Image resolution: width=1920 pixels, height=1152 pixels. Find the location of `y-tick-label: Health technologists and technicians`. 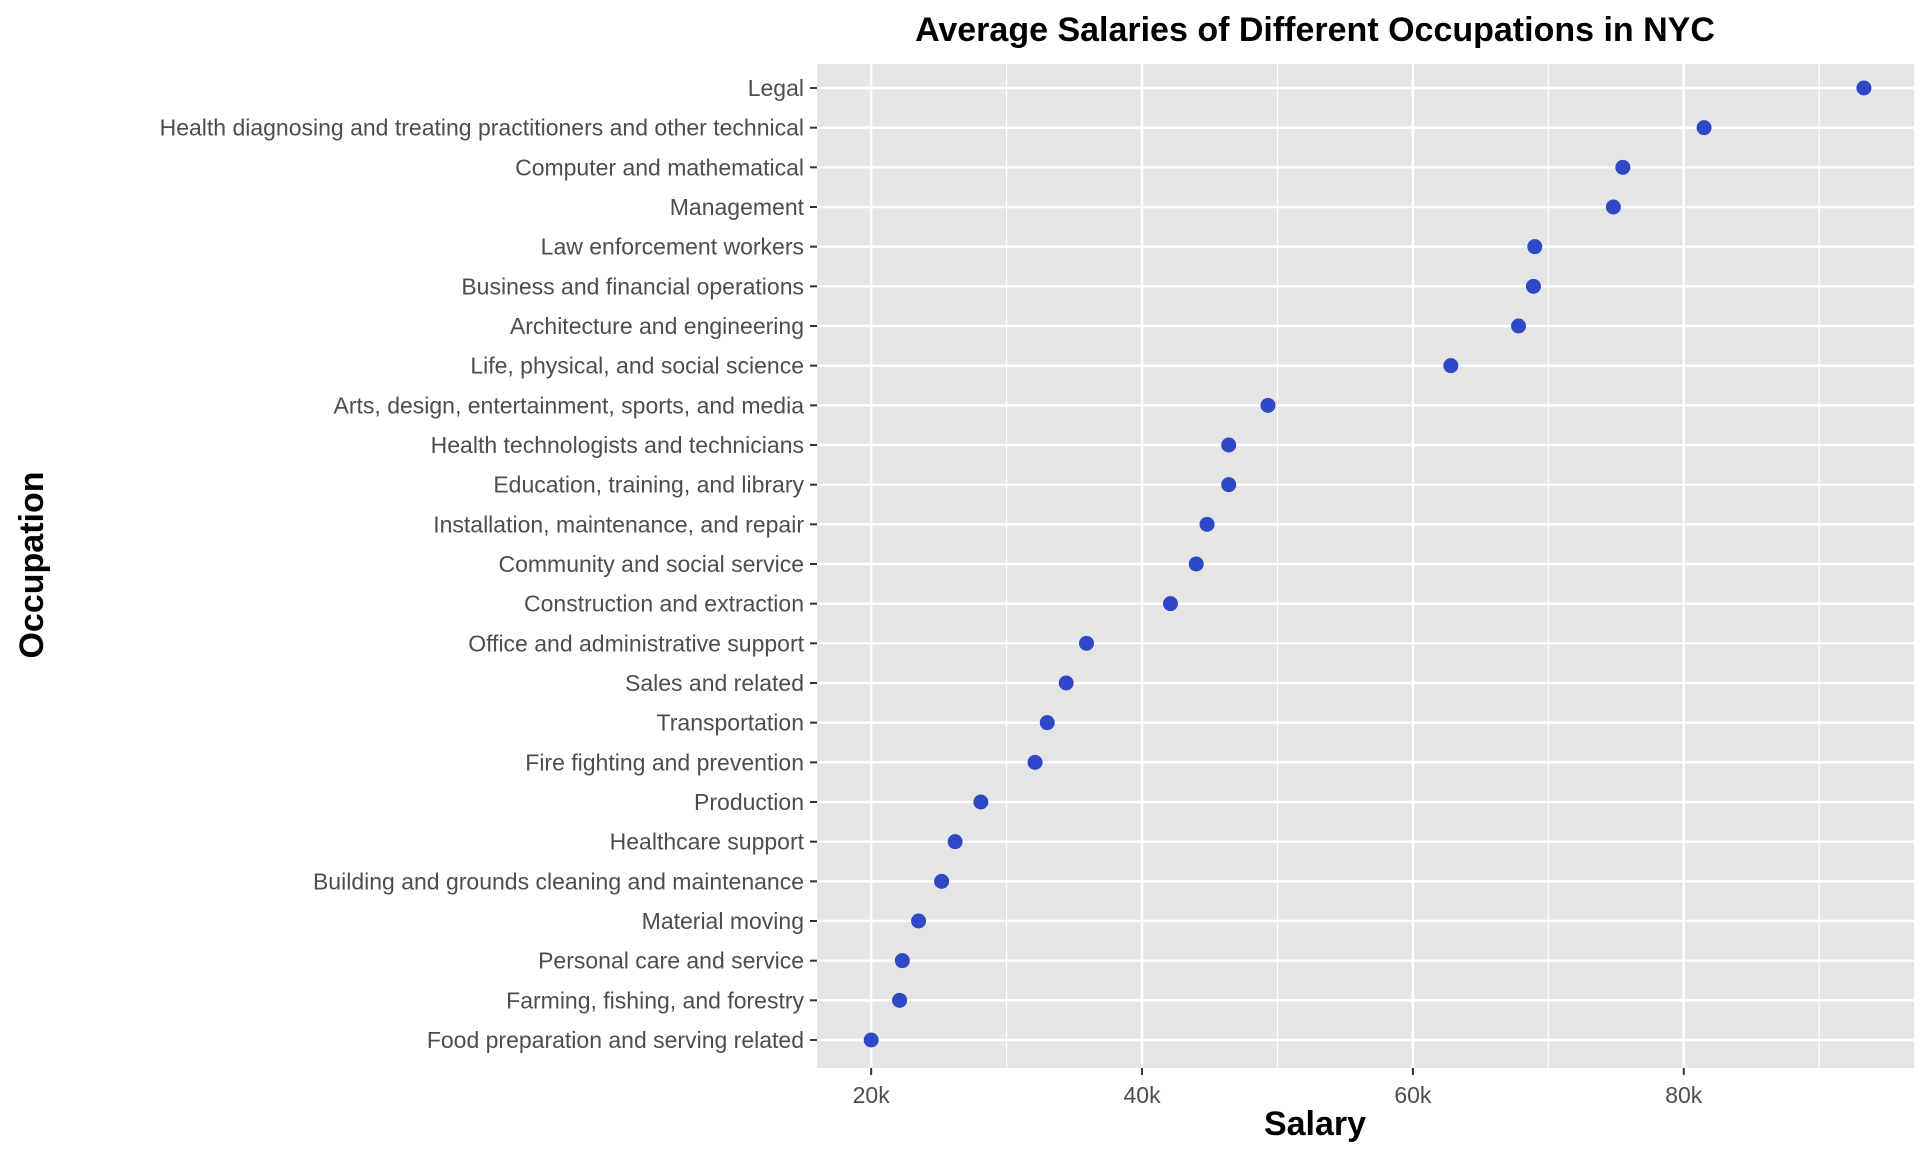

y-tick-label: Health technologists and technicians is located at coordinates (617, 445).